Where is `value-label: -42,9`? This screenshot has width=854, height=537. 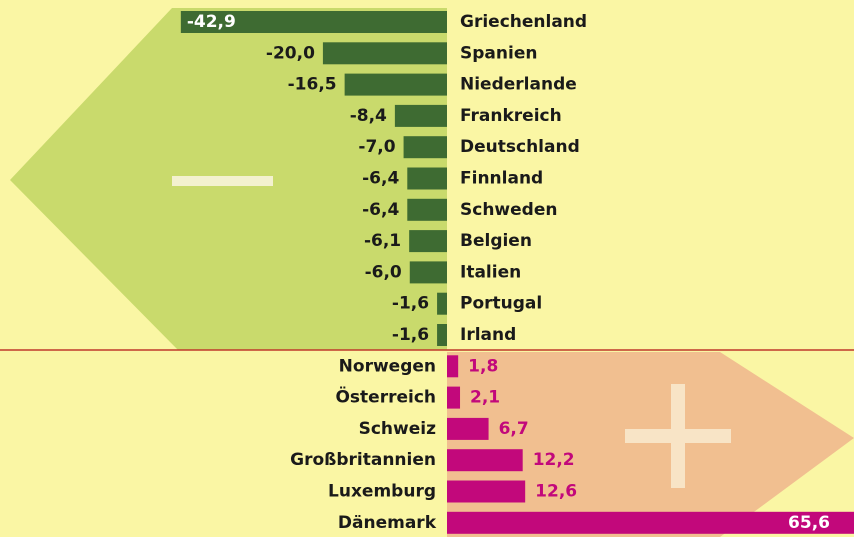
value-label: -42,9 is located at coordinates (211, 22).